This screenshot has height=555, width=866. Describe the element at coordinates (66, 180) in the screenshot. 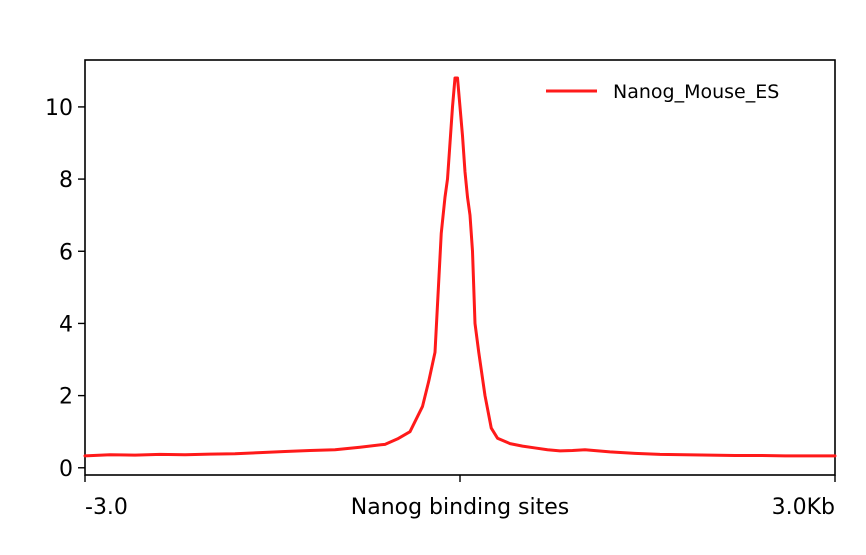

I see `y-tick-label: 8` at that location.